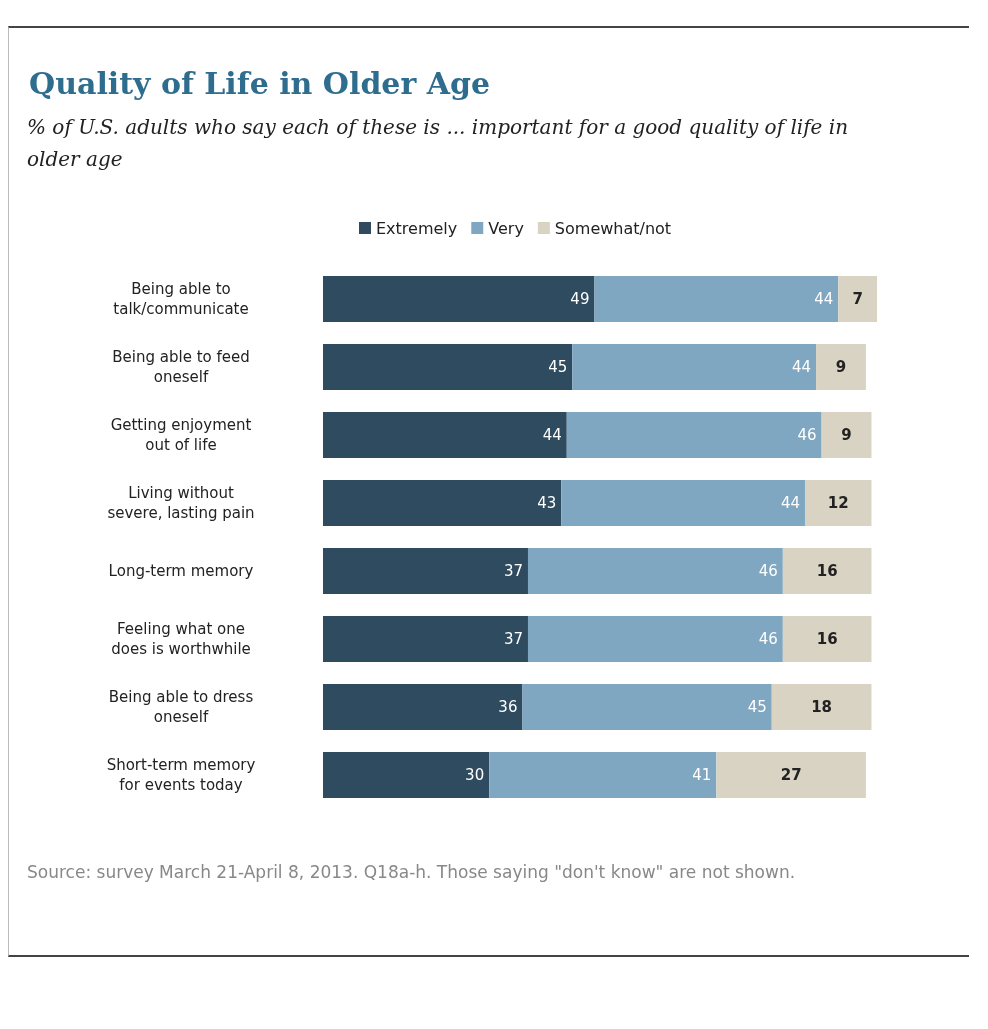 This screenshot has width=988, height=1029. Describe the element at coordinates (181, 299) in the screenshot. I see `y-tick-label: Being able to talk/communicate` at that location.